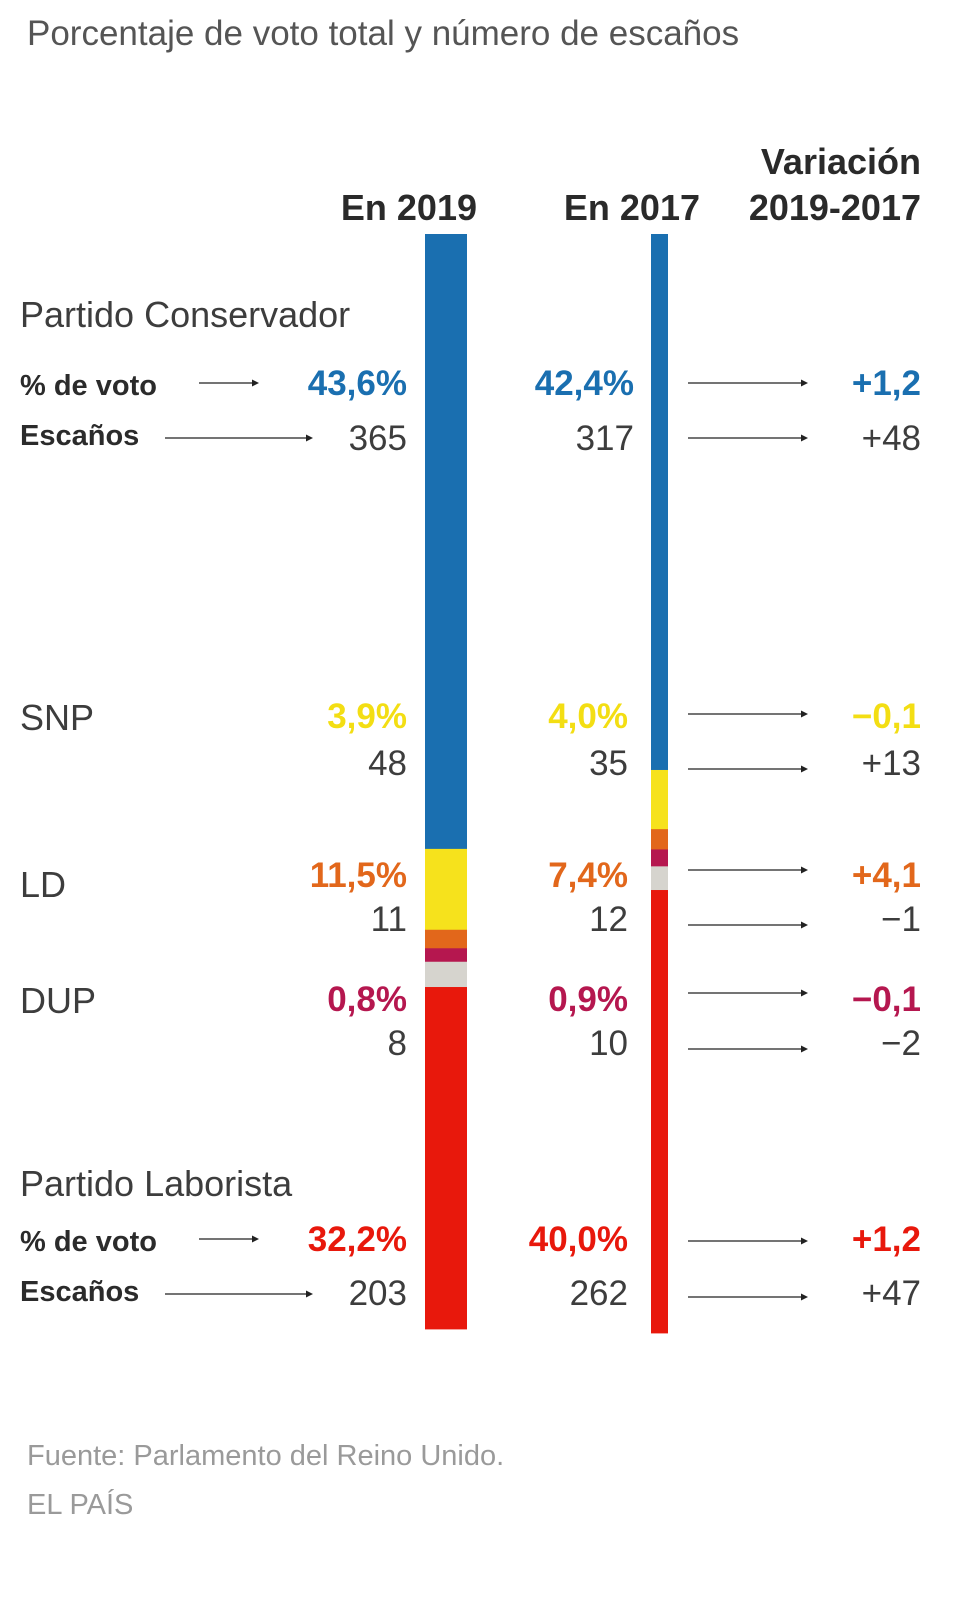 The height and width of the screenshot is (1615, 980). What do you see at coordinates (408, 207) in the screenshot?
I see `header-2019: En 2019` at bounding box center [408, 207].